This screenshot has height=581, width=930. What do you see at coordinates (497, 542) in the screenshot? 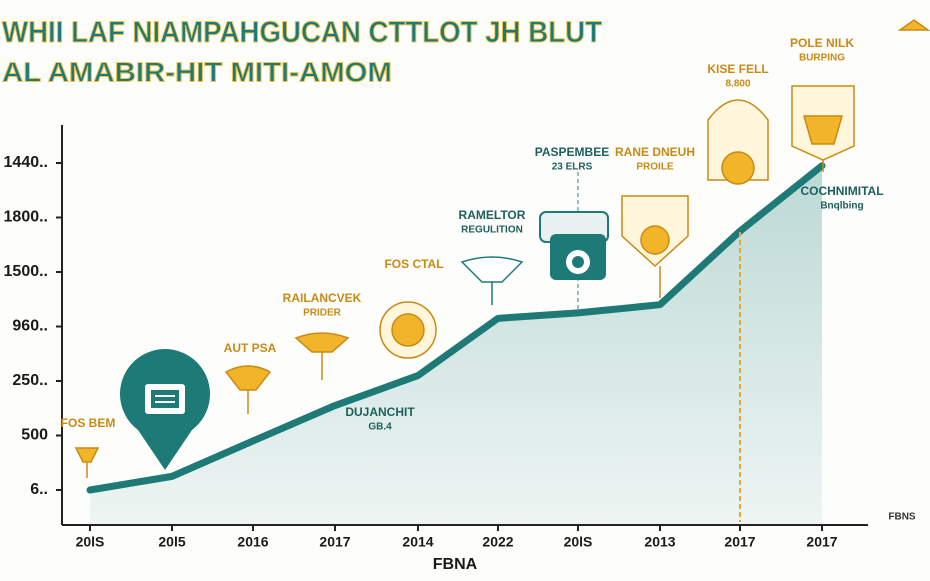
I see `x-tick-label: 2022` at bounding box center [497, 542].